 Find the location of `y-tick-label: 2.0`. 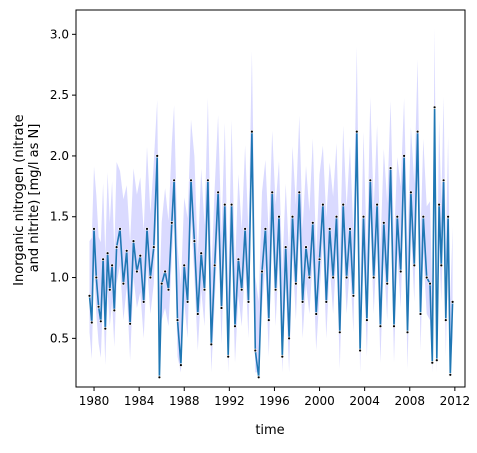

y-tick-label: 2.0 is located at coordinates (59, 156).